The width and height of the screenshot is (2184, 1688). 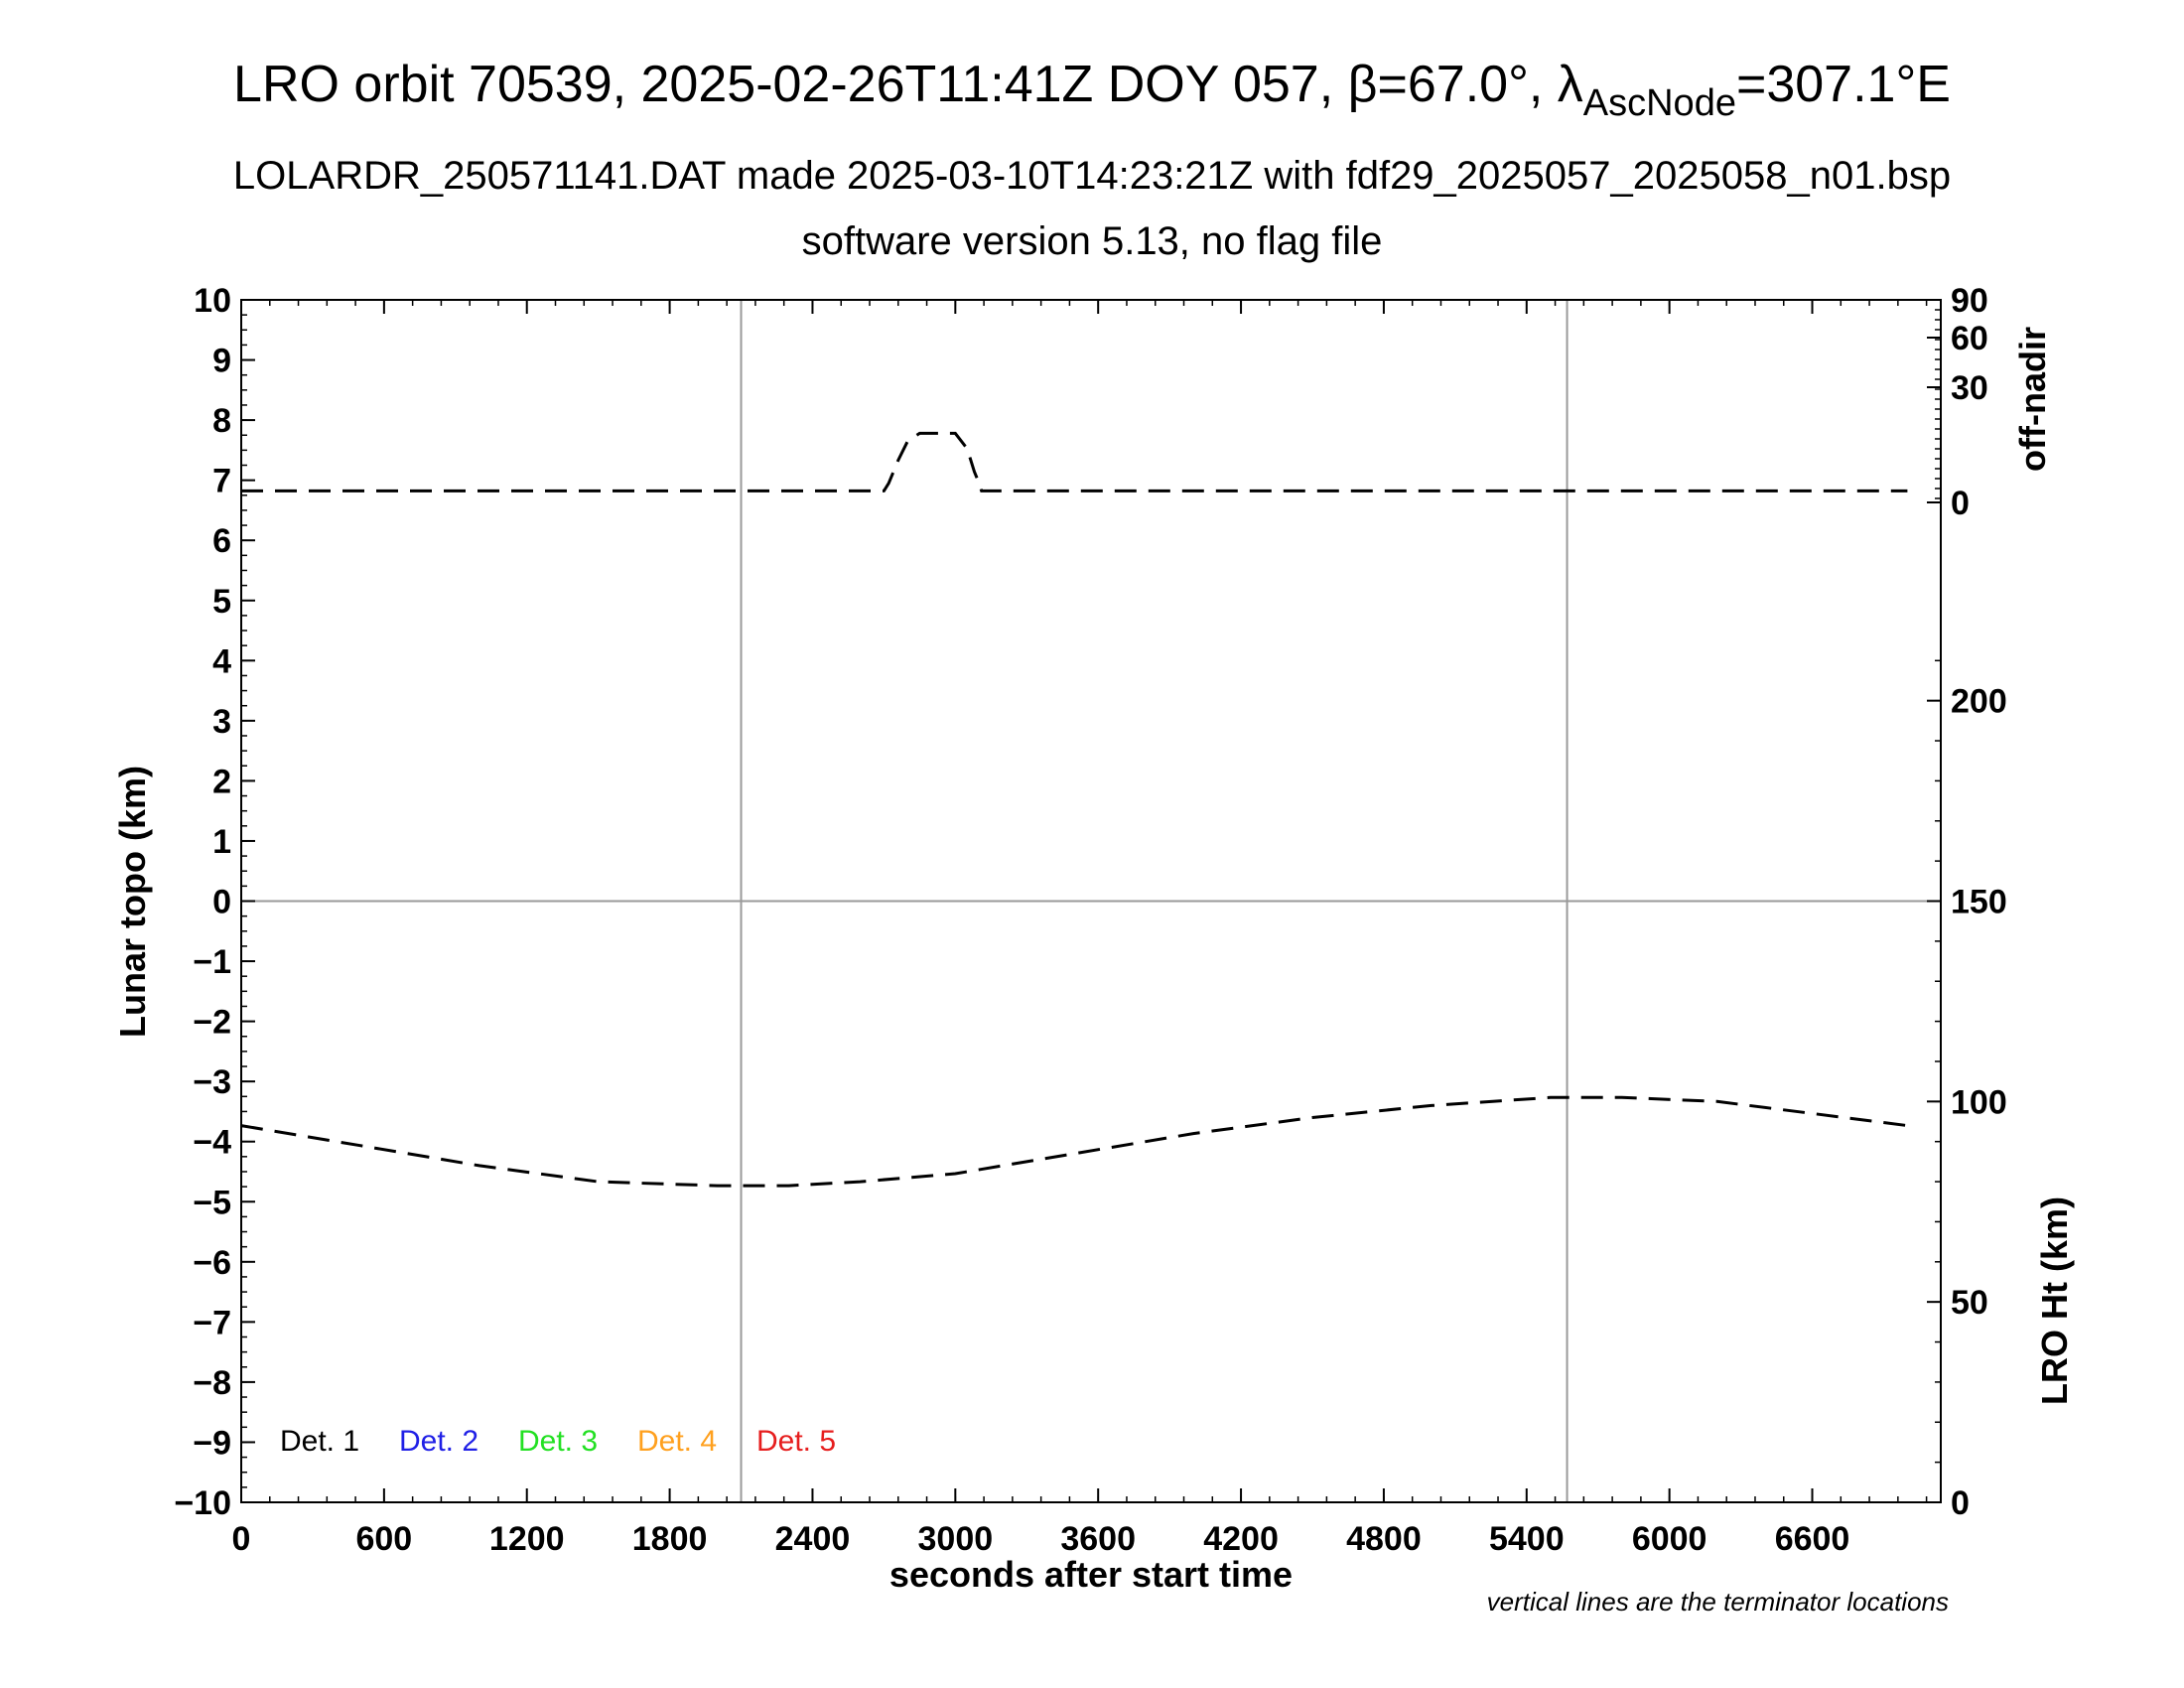 What do you see at coordinates (1384, 1539) in the screenshot?
I see `x-tick-label-4800: 4800` at bounding box center [1384, 1539].